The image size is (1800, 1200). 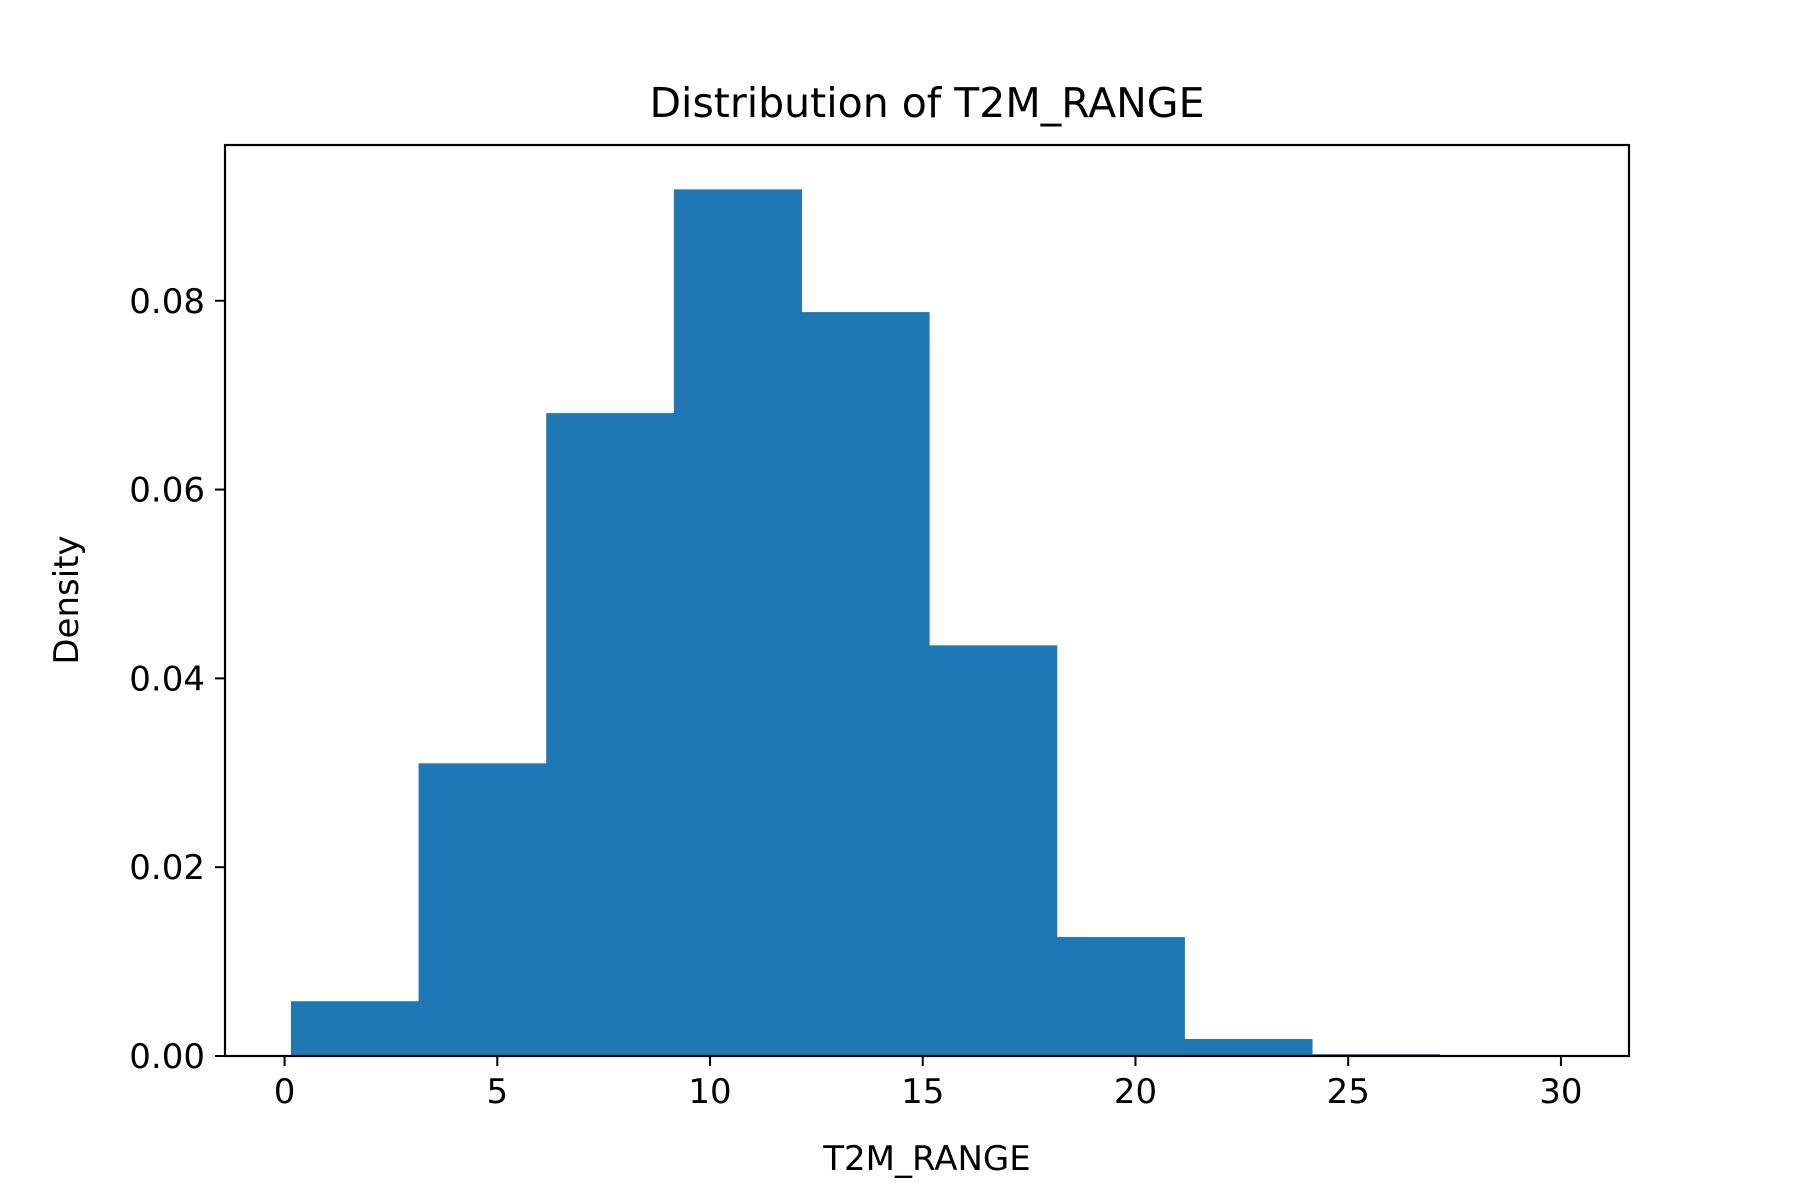 What do you see at coordinates (167, 679) in the screenshot?
I see `y-tick-label: 0.04` at bounding box center [167, 679].